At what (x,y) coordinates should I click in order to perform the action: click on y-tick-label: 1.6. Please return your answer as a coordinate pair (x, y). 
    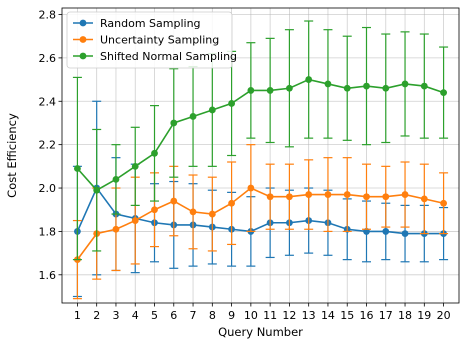
    Looking at the image, I should click on (48, 275).